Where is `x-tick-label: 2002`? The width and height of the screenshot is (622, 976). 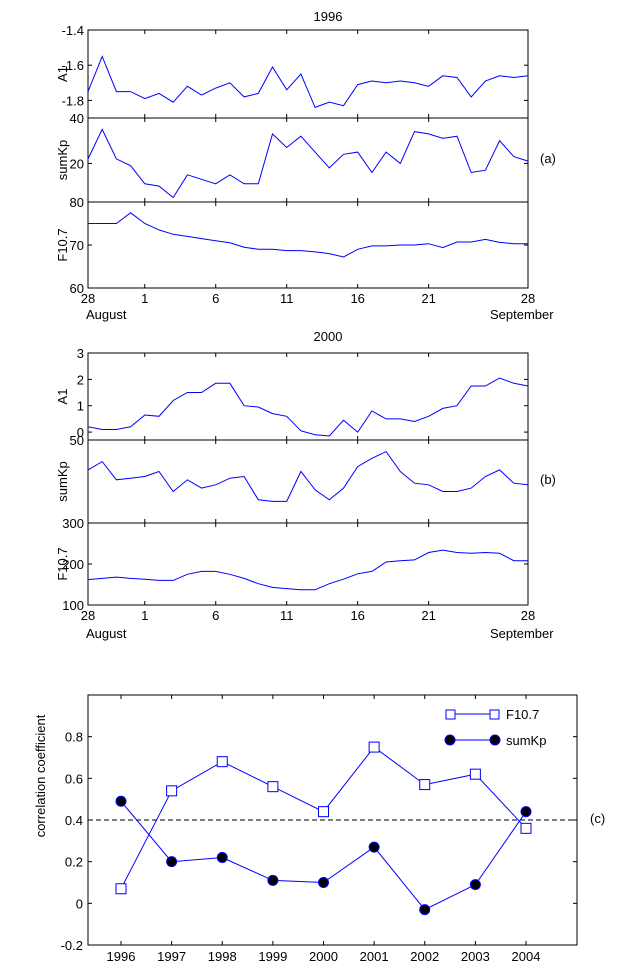
x-tick-label: 2002 is located at coordinates (424, 956).